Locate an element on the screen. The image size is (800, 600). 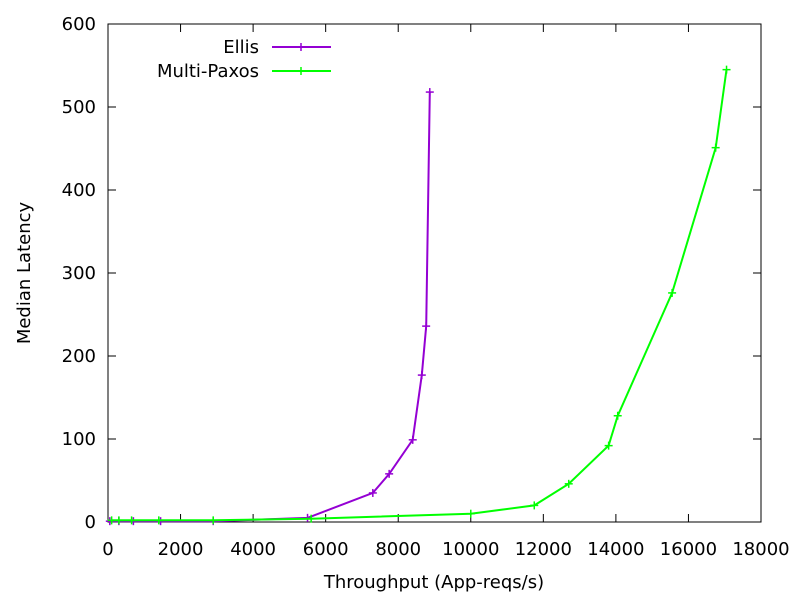
y-tick-label: 400 is located at coordinates (79, 190).